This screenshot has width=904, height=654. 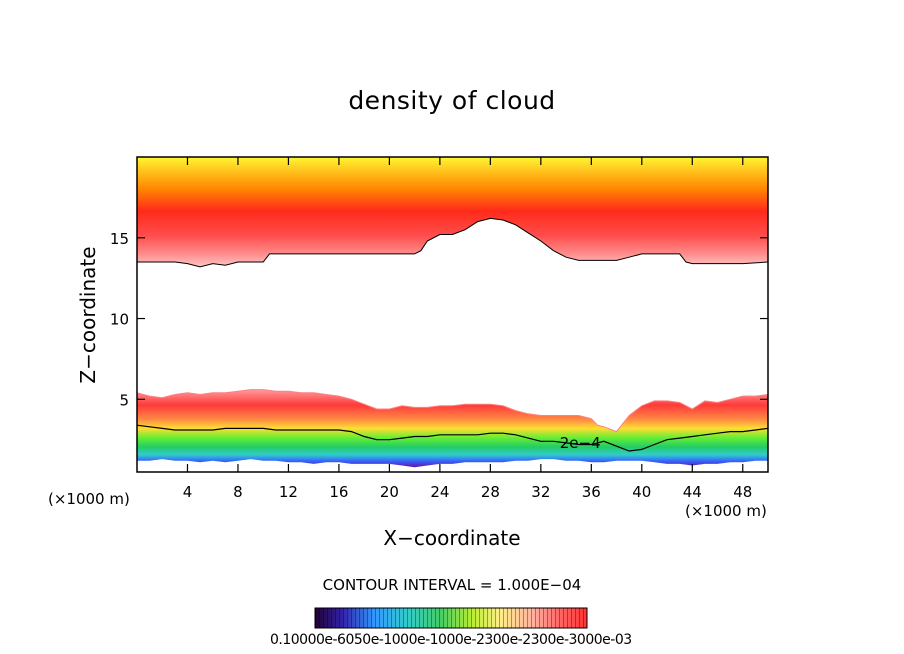 What do you see at coordinates (452, 100) in the screenshot?
I see `chart-title: density of cloud` at bounding box center [452, 100].